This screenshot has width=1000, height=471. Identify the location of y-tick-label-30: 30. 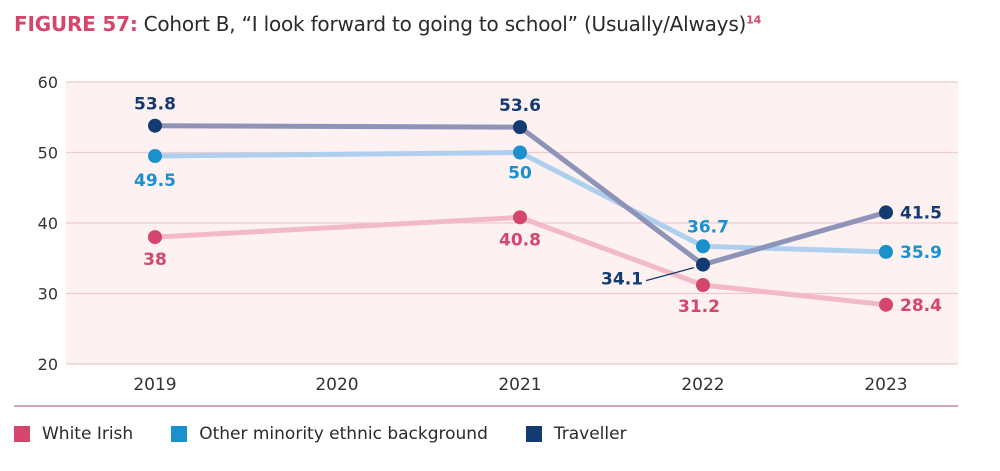
(48, 294).